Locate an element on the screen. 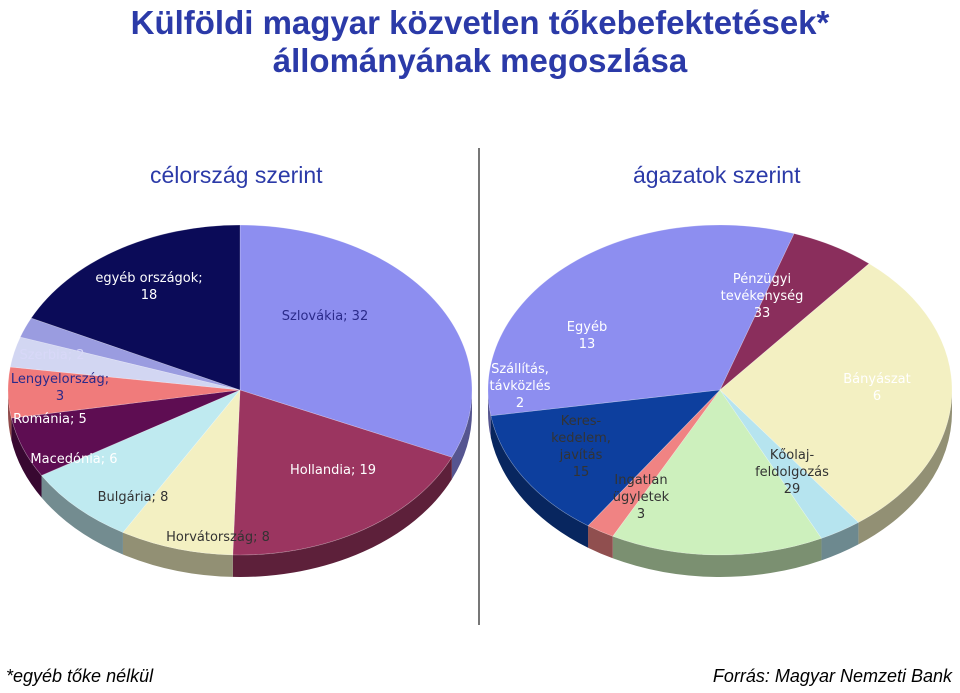 Image resolution: width=960 pixels, height=693 pixels. slice-label-line: Szerbia; 2 is located at coordinates (51, 355).